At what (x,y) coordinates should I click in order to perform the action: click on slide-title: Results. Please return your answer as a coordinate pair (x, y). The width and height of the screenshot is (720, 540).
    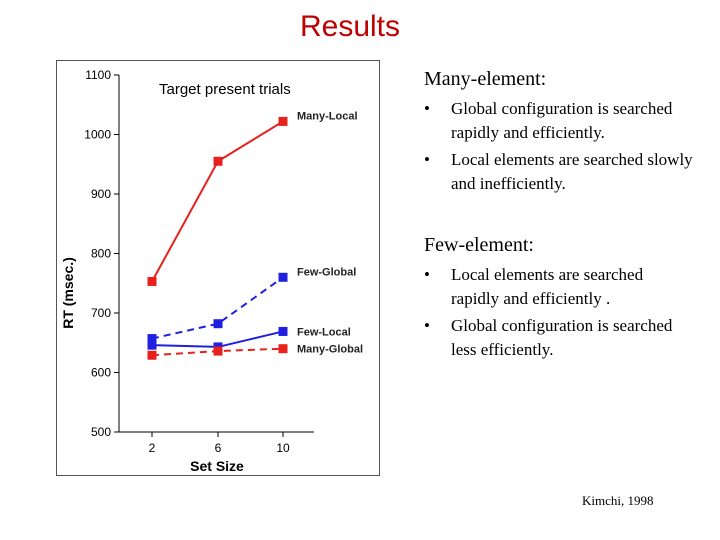
    Looking at the image, I should click on (350, 26).